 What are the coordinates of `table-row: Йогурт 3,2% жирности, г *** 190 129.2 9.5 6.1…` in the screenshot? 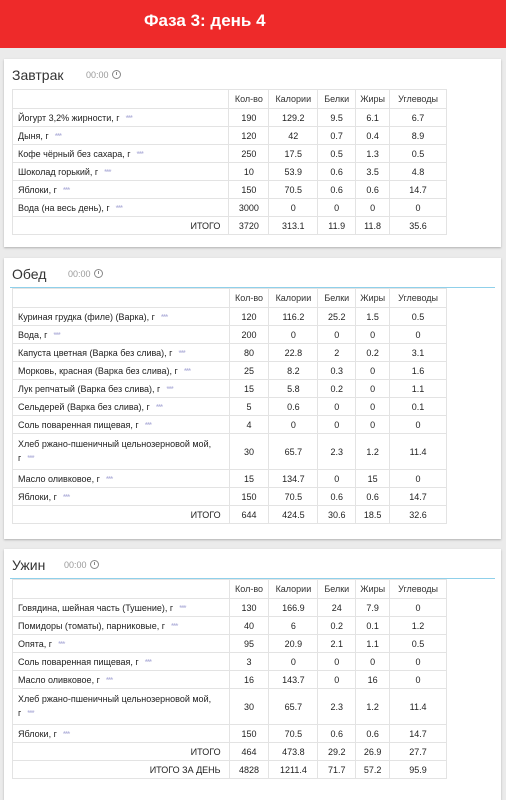 It's located at (229, 117).